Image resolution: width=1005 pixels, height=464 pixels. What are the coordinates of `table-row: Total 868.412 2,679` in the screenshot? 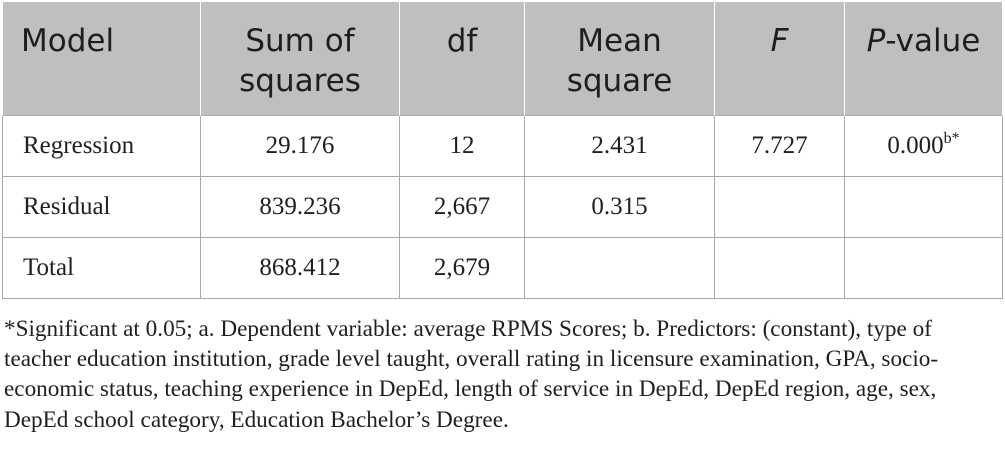 It's located at (502, 268).